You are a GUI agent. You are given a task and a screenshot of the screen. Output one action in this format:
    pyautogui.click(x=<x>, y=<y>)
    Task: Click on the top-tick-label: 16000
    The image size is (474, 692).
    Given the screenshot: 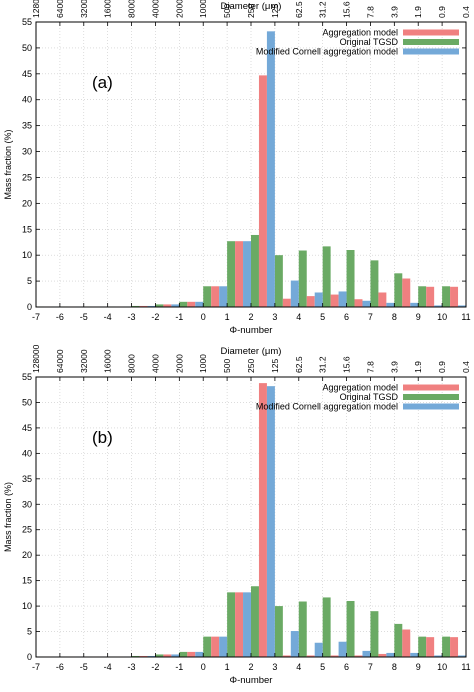 What is the action you would take?
    pyautogui.click(x=108, y=361)
    